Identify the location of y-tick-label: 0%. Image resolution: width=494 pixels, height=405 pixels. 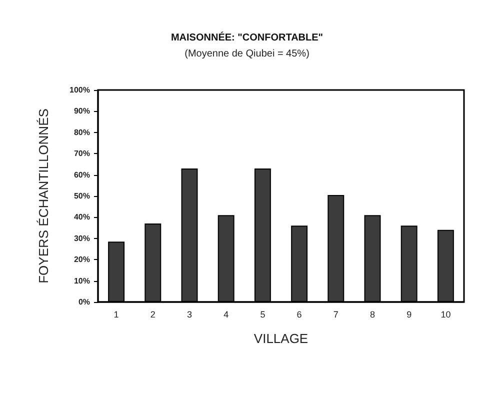
(84, 302).